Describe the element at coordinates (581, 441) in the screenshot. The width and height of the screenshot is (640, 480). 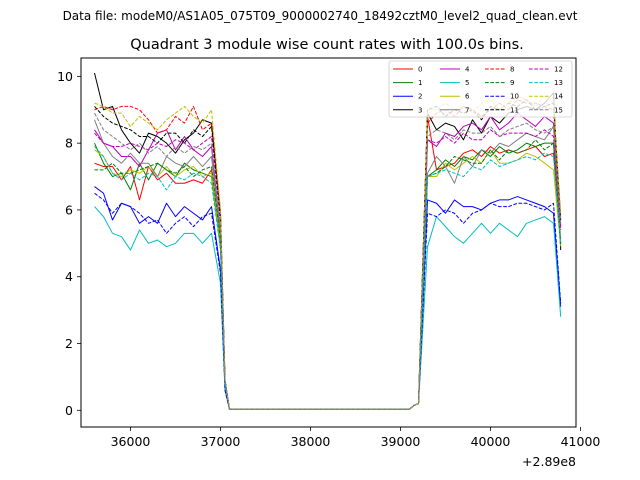
I see `x-tick-label: 41000` at that location.